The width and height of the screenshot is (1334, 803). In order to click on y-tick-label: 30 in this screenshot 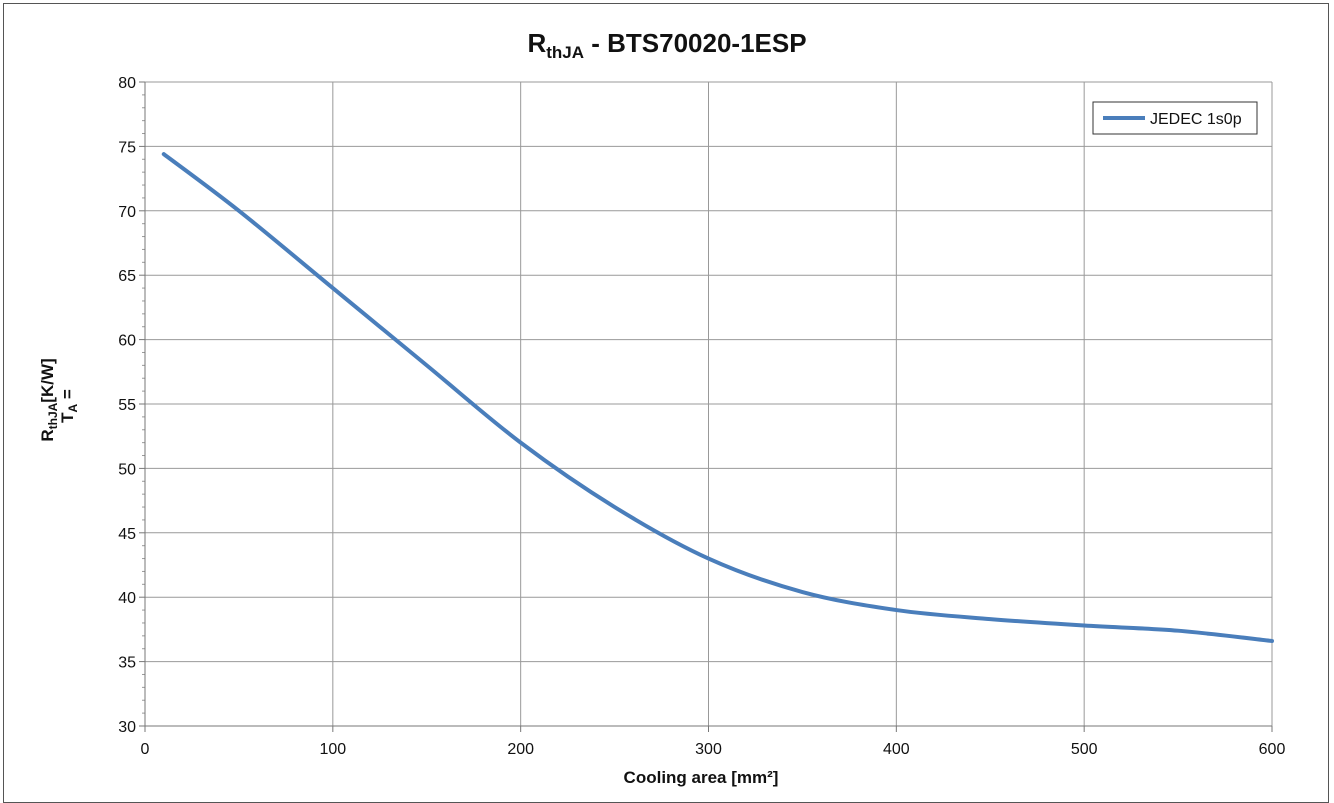, I will do `click(127, 727)`.